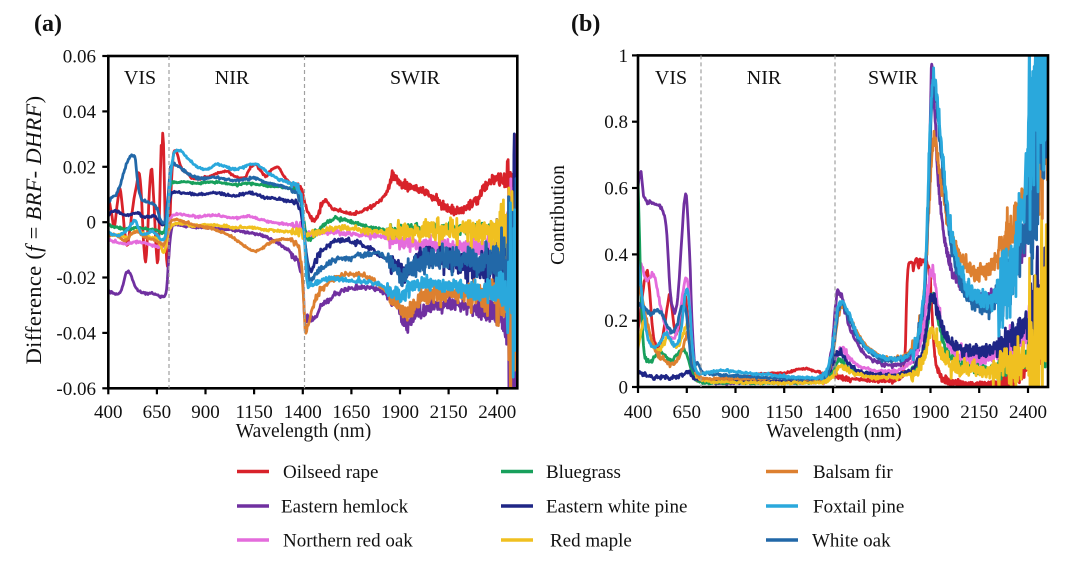 Image resolution: width=1080 pixels, height=568 pixels. What do you see at coordinates (558, 215) in the screenshot?
I see `svg-text: Contribution` at bounding box center [558, 215].